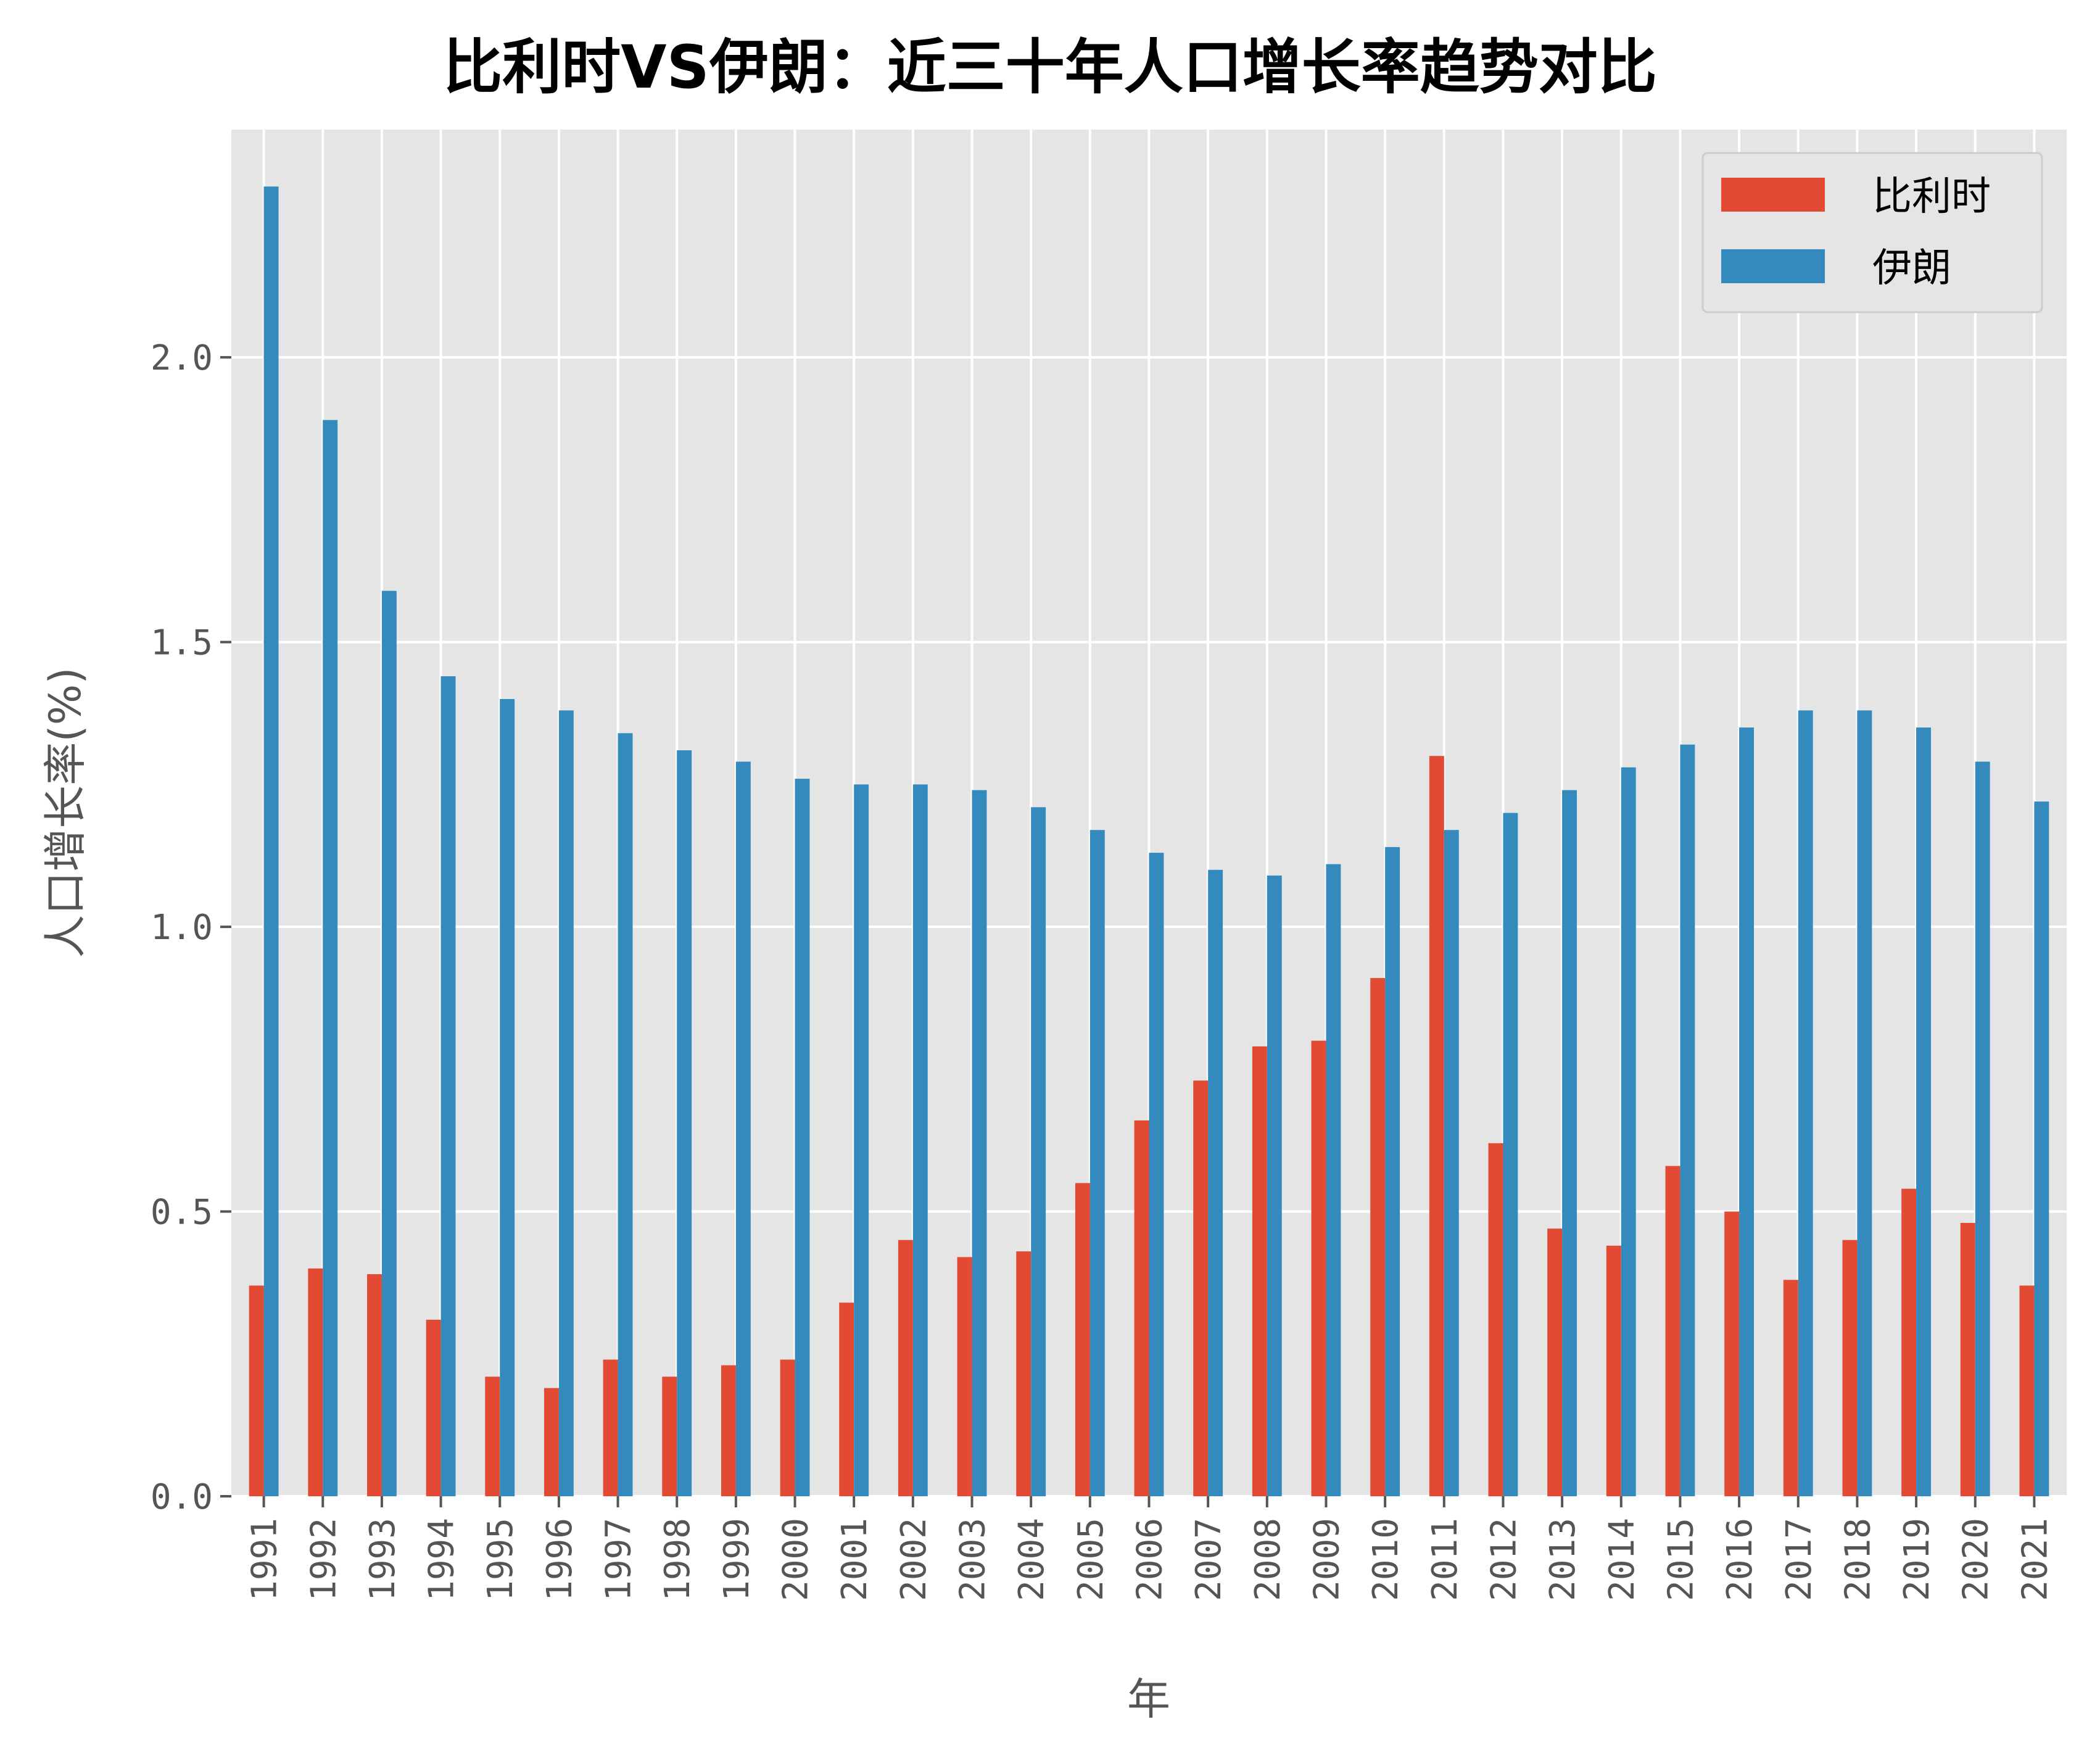  What do you see at coordinates (65, 812) in the screenshot?
I see `y-axis-label: 人口增长率(%)` at bounding box center [65, 812].